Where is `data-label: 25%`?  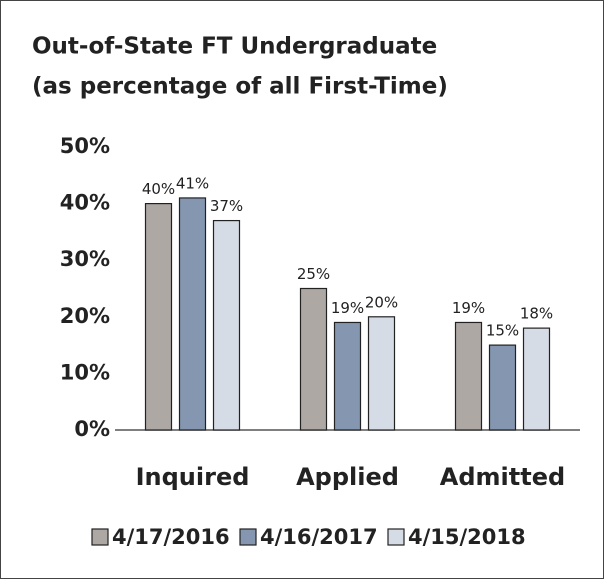 data-label: 25% is located at coordinates (313, 274).